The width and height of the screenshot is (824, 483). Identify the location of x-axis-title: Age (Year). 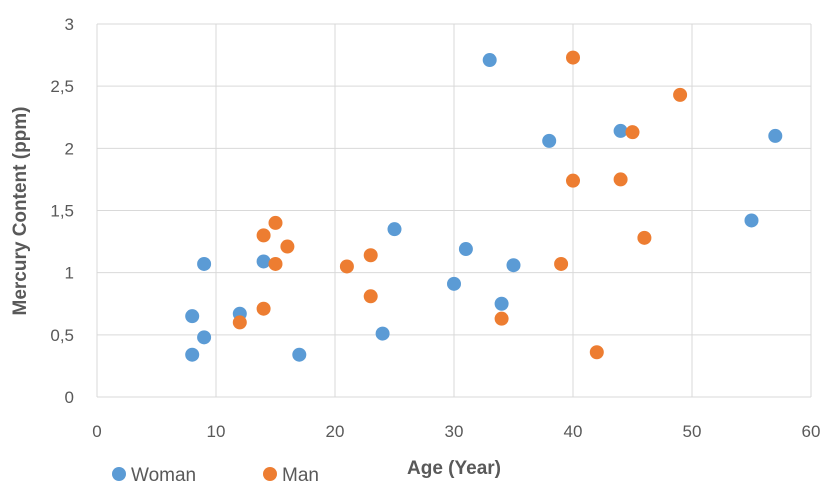
(454, 468).